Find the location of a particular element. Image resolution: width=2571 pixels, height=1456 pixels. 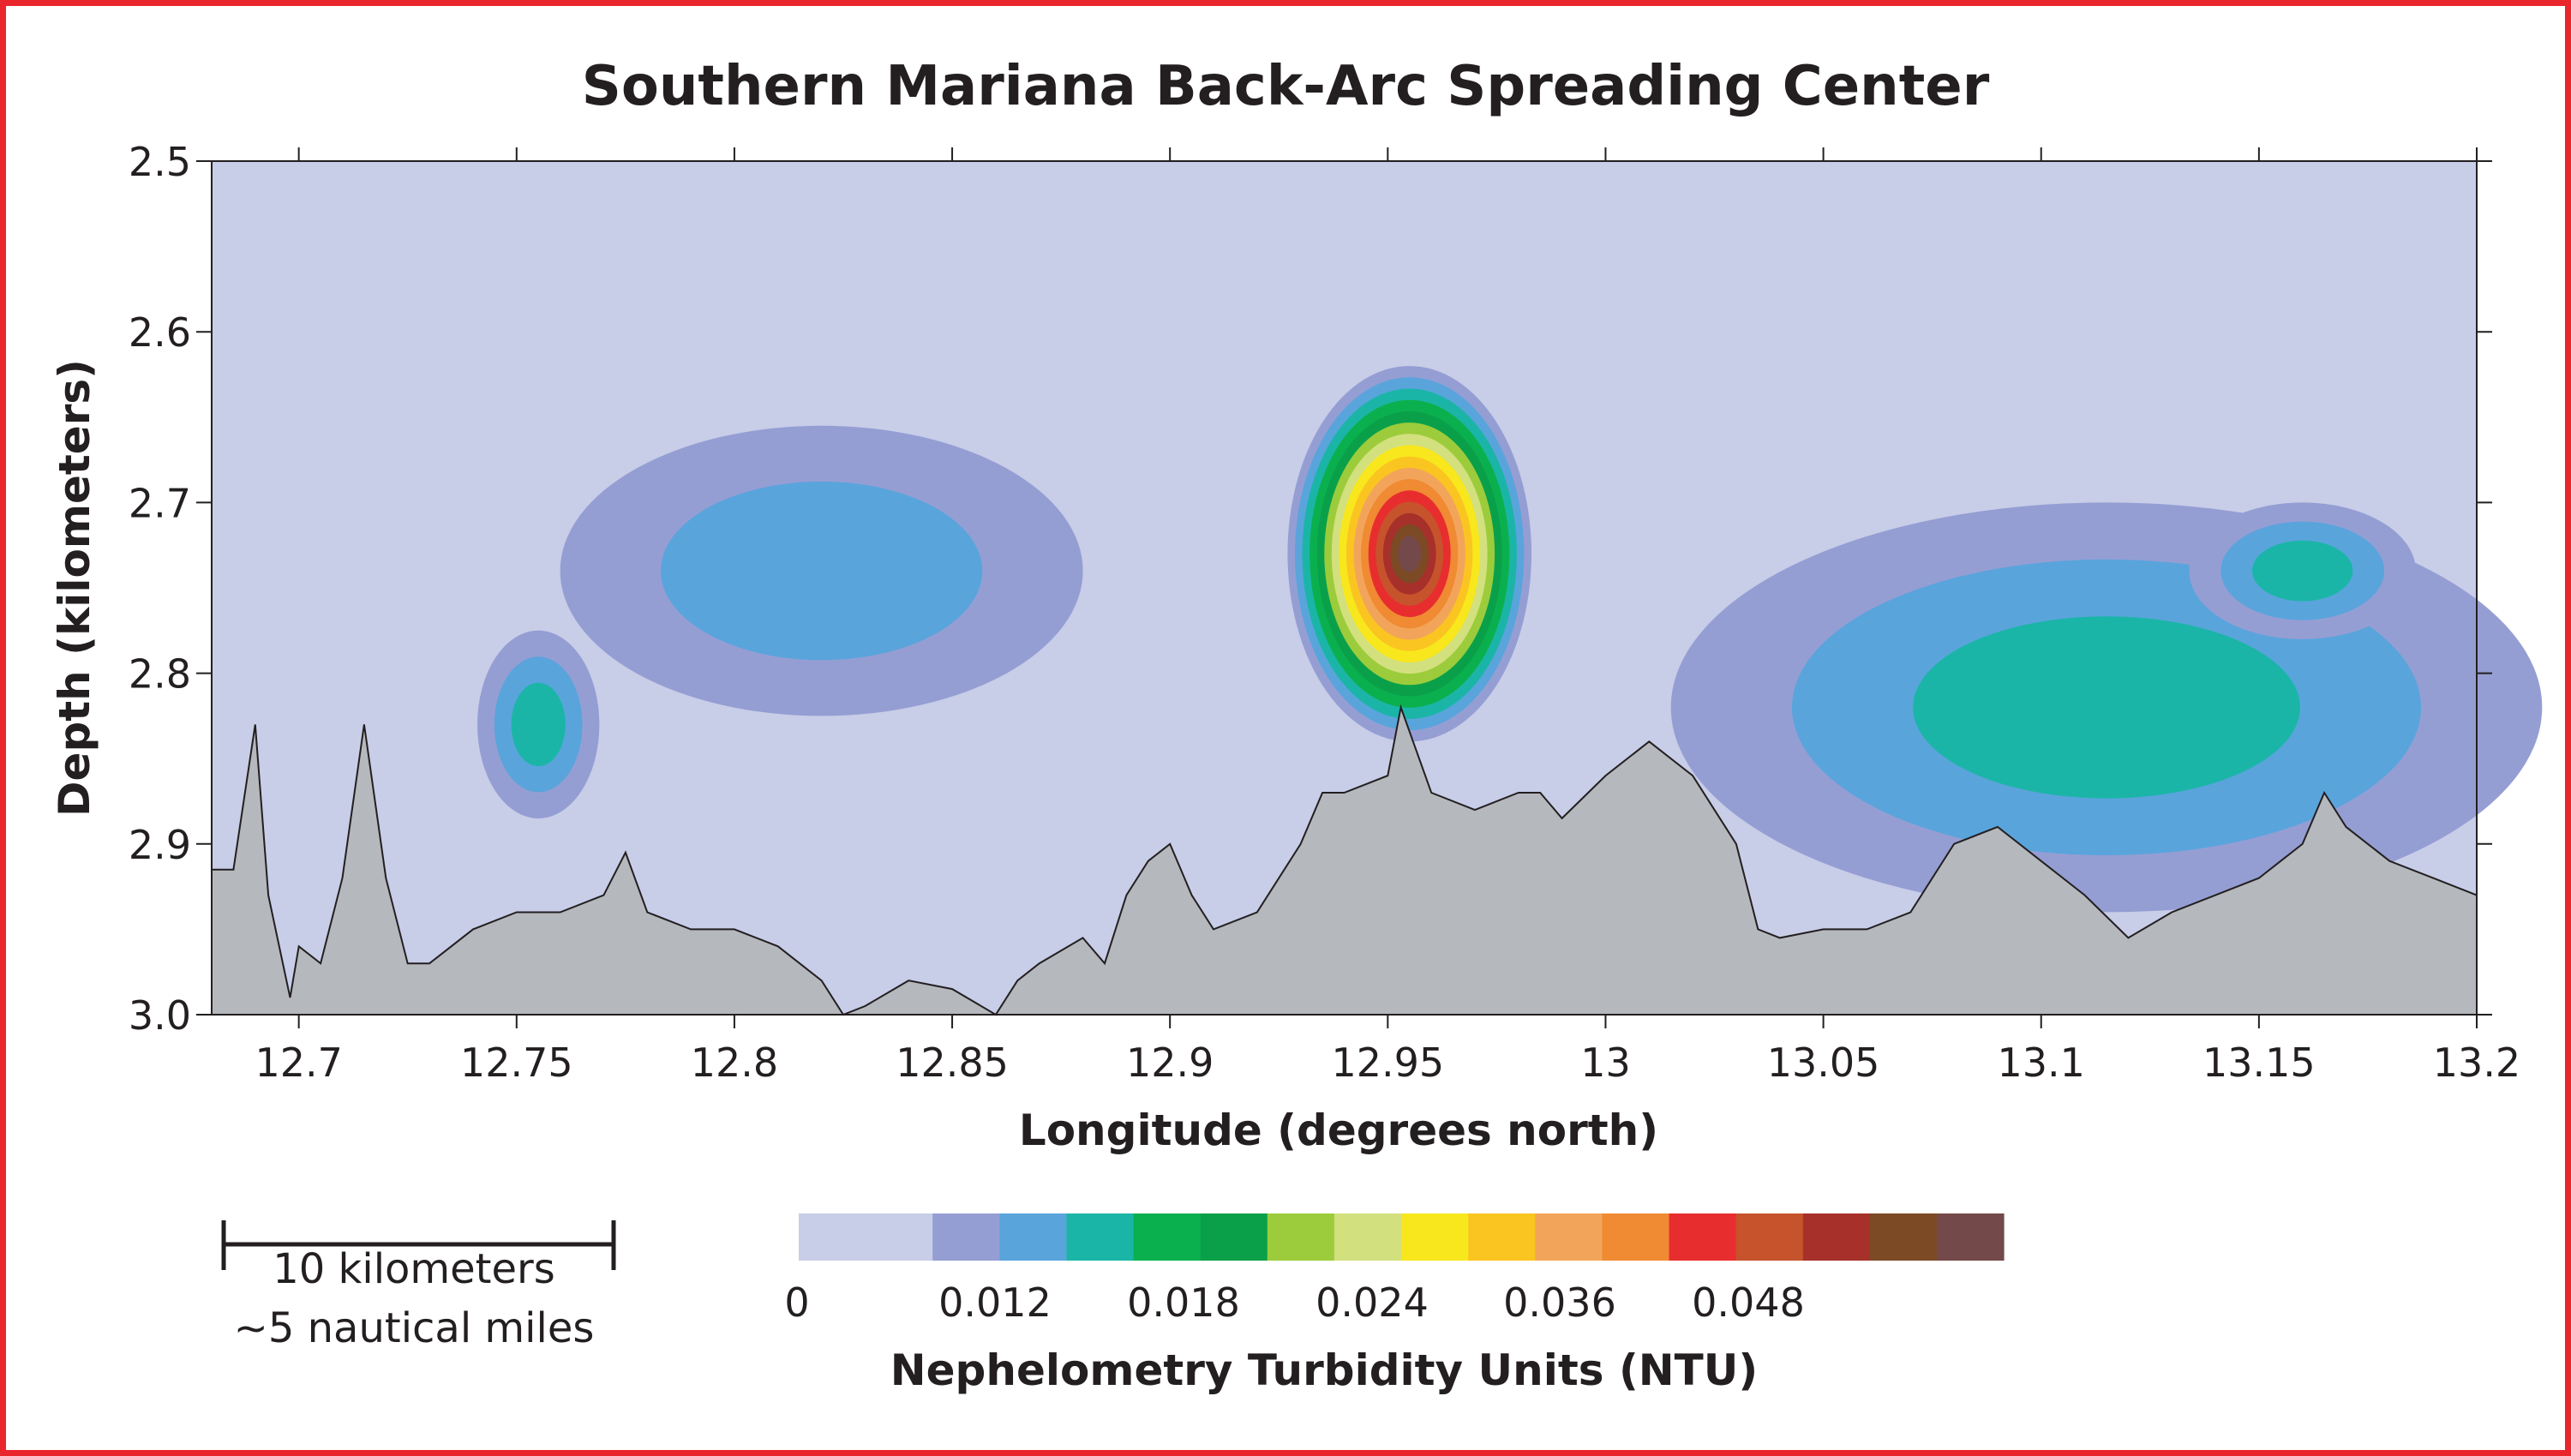

x-tick-label: 13 is located at coordinates (1605, 1063).